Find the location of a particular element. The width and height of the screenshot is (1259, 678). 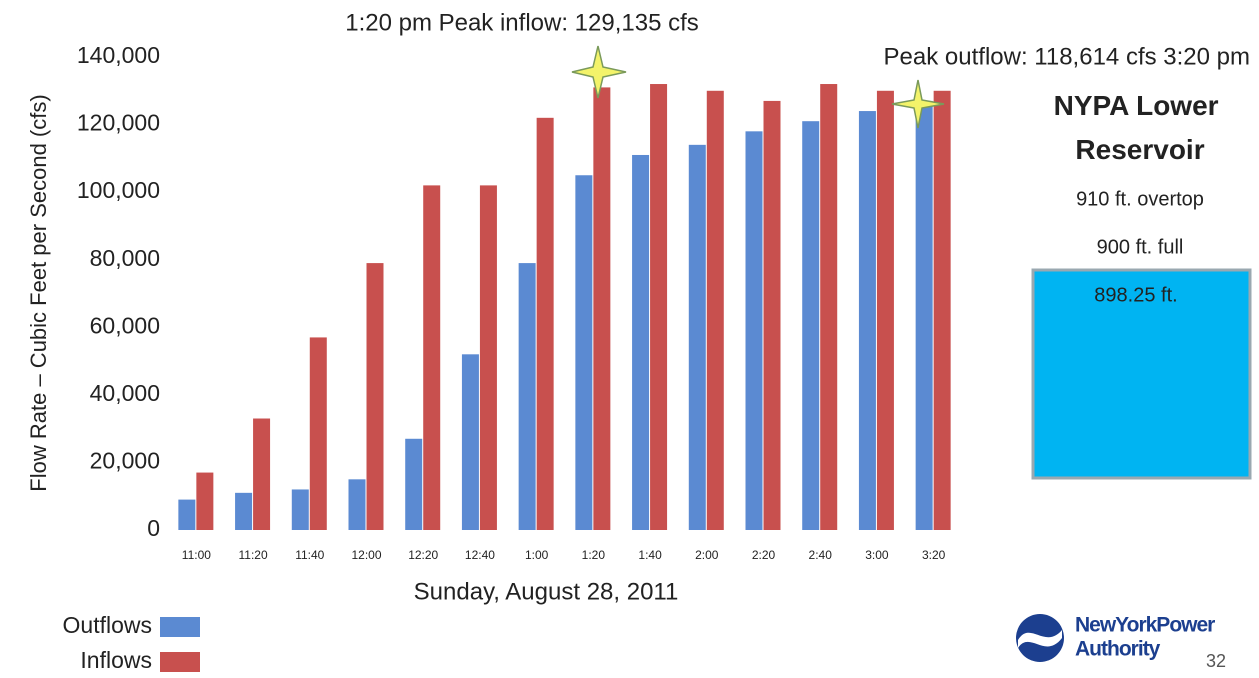

logo-swoosh is located at coordinates (1040, 639).